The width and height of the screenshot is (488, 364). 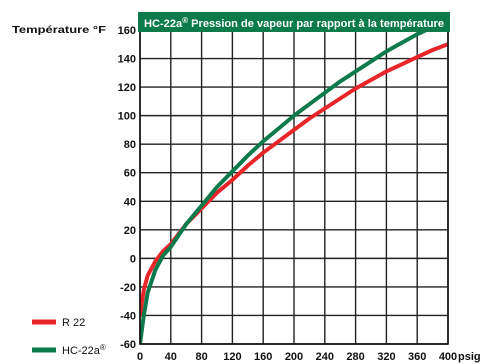 What do you see at coordinates (417, 357) in the screenshot?
I see `x-tick-label: 360` at bounding box center [417, 357].